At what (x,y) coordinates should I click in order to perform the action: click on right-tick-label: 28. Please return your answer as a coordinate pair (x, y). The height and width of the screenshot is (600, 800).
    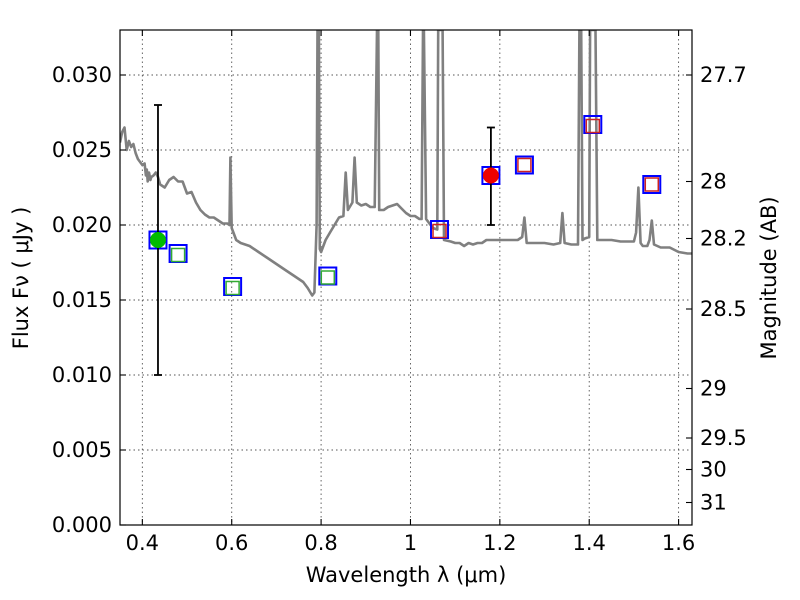
    Looking at the image, I should click on (713, 182).